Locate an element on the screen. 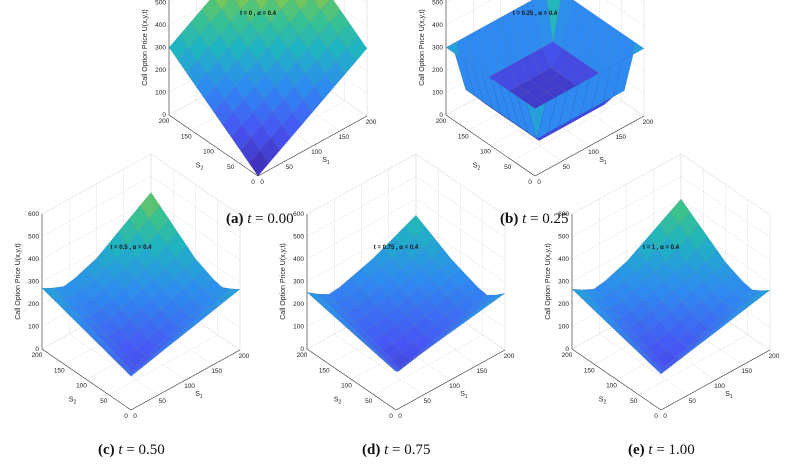 The image size is (804, 470). s2-axis-line is located at coordinates (616, 379).